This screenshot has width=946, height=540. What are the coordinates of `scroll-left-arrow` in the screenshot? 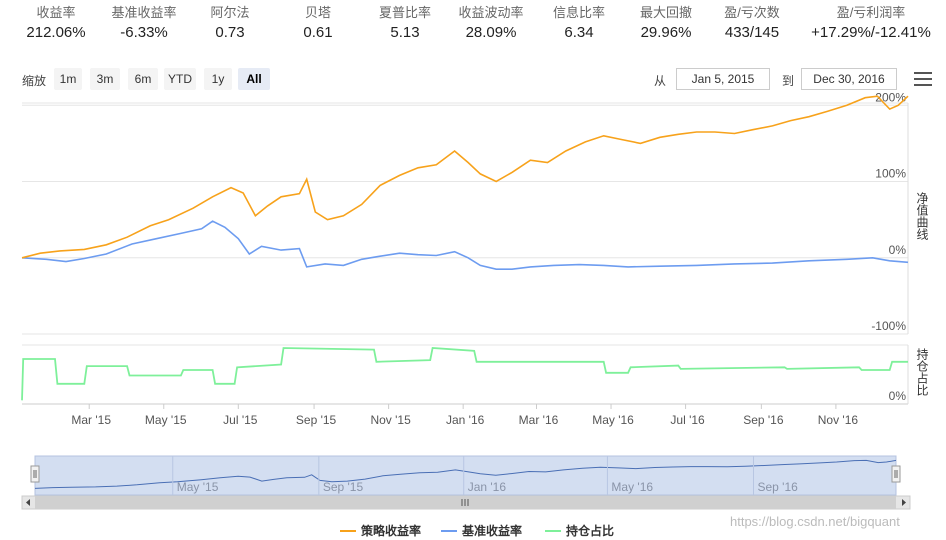 It's located at (28, 502).